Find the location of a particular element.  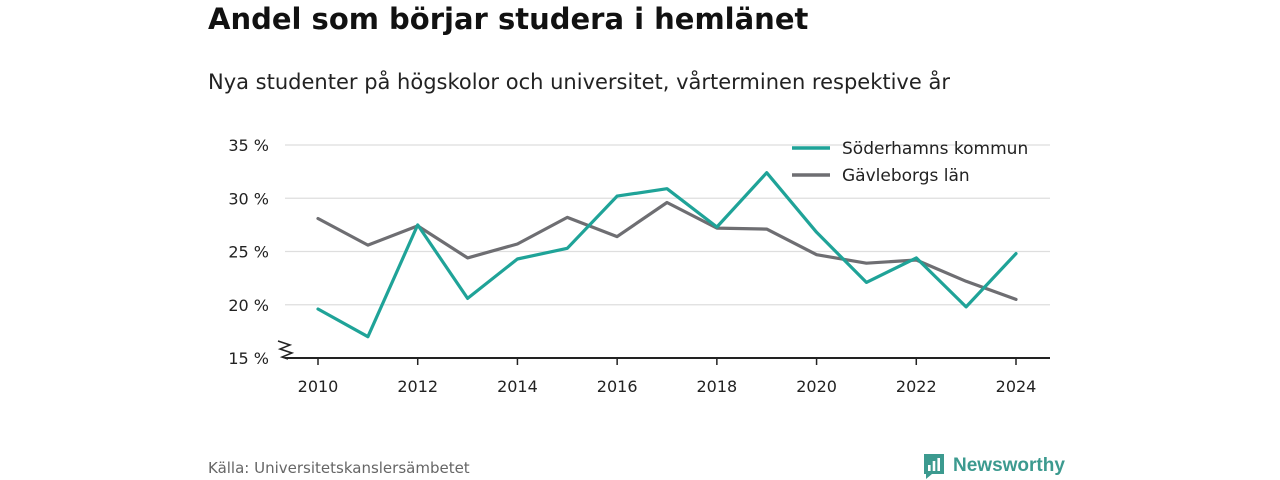

y-tick-label: 20 % is located at coordinates (248, 305).